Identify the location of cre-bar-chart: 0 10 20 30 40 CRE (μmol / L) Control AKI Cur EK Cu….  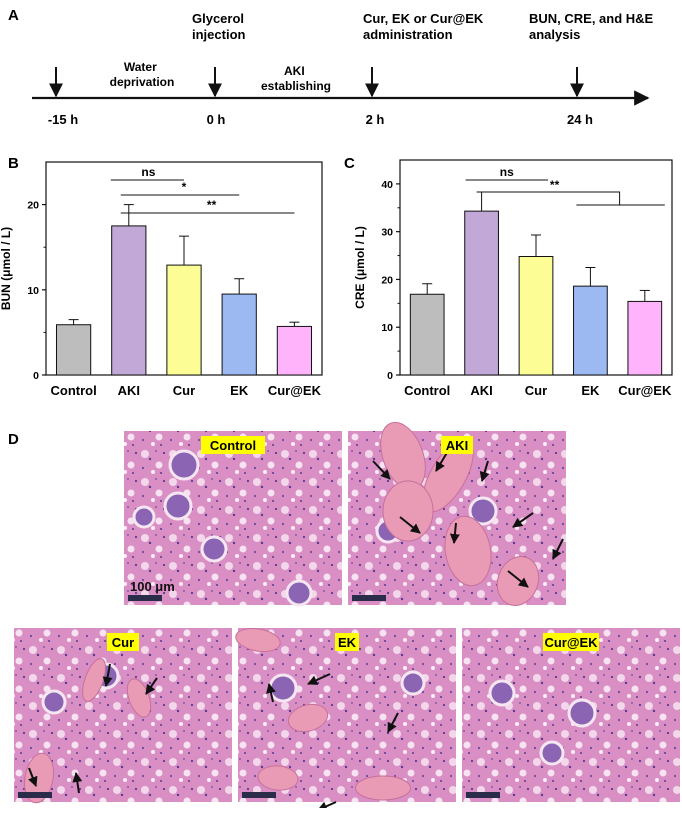
(513, 278).